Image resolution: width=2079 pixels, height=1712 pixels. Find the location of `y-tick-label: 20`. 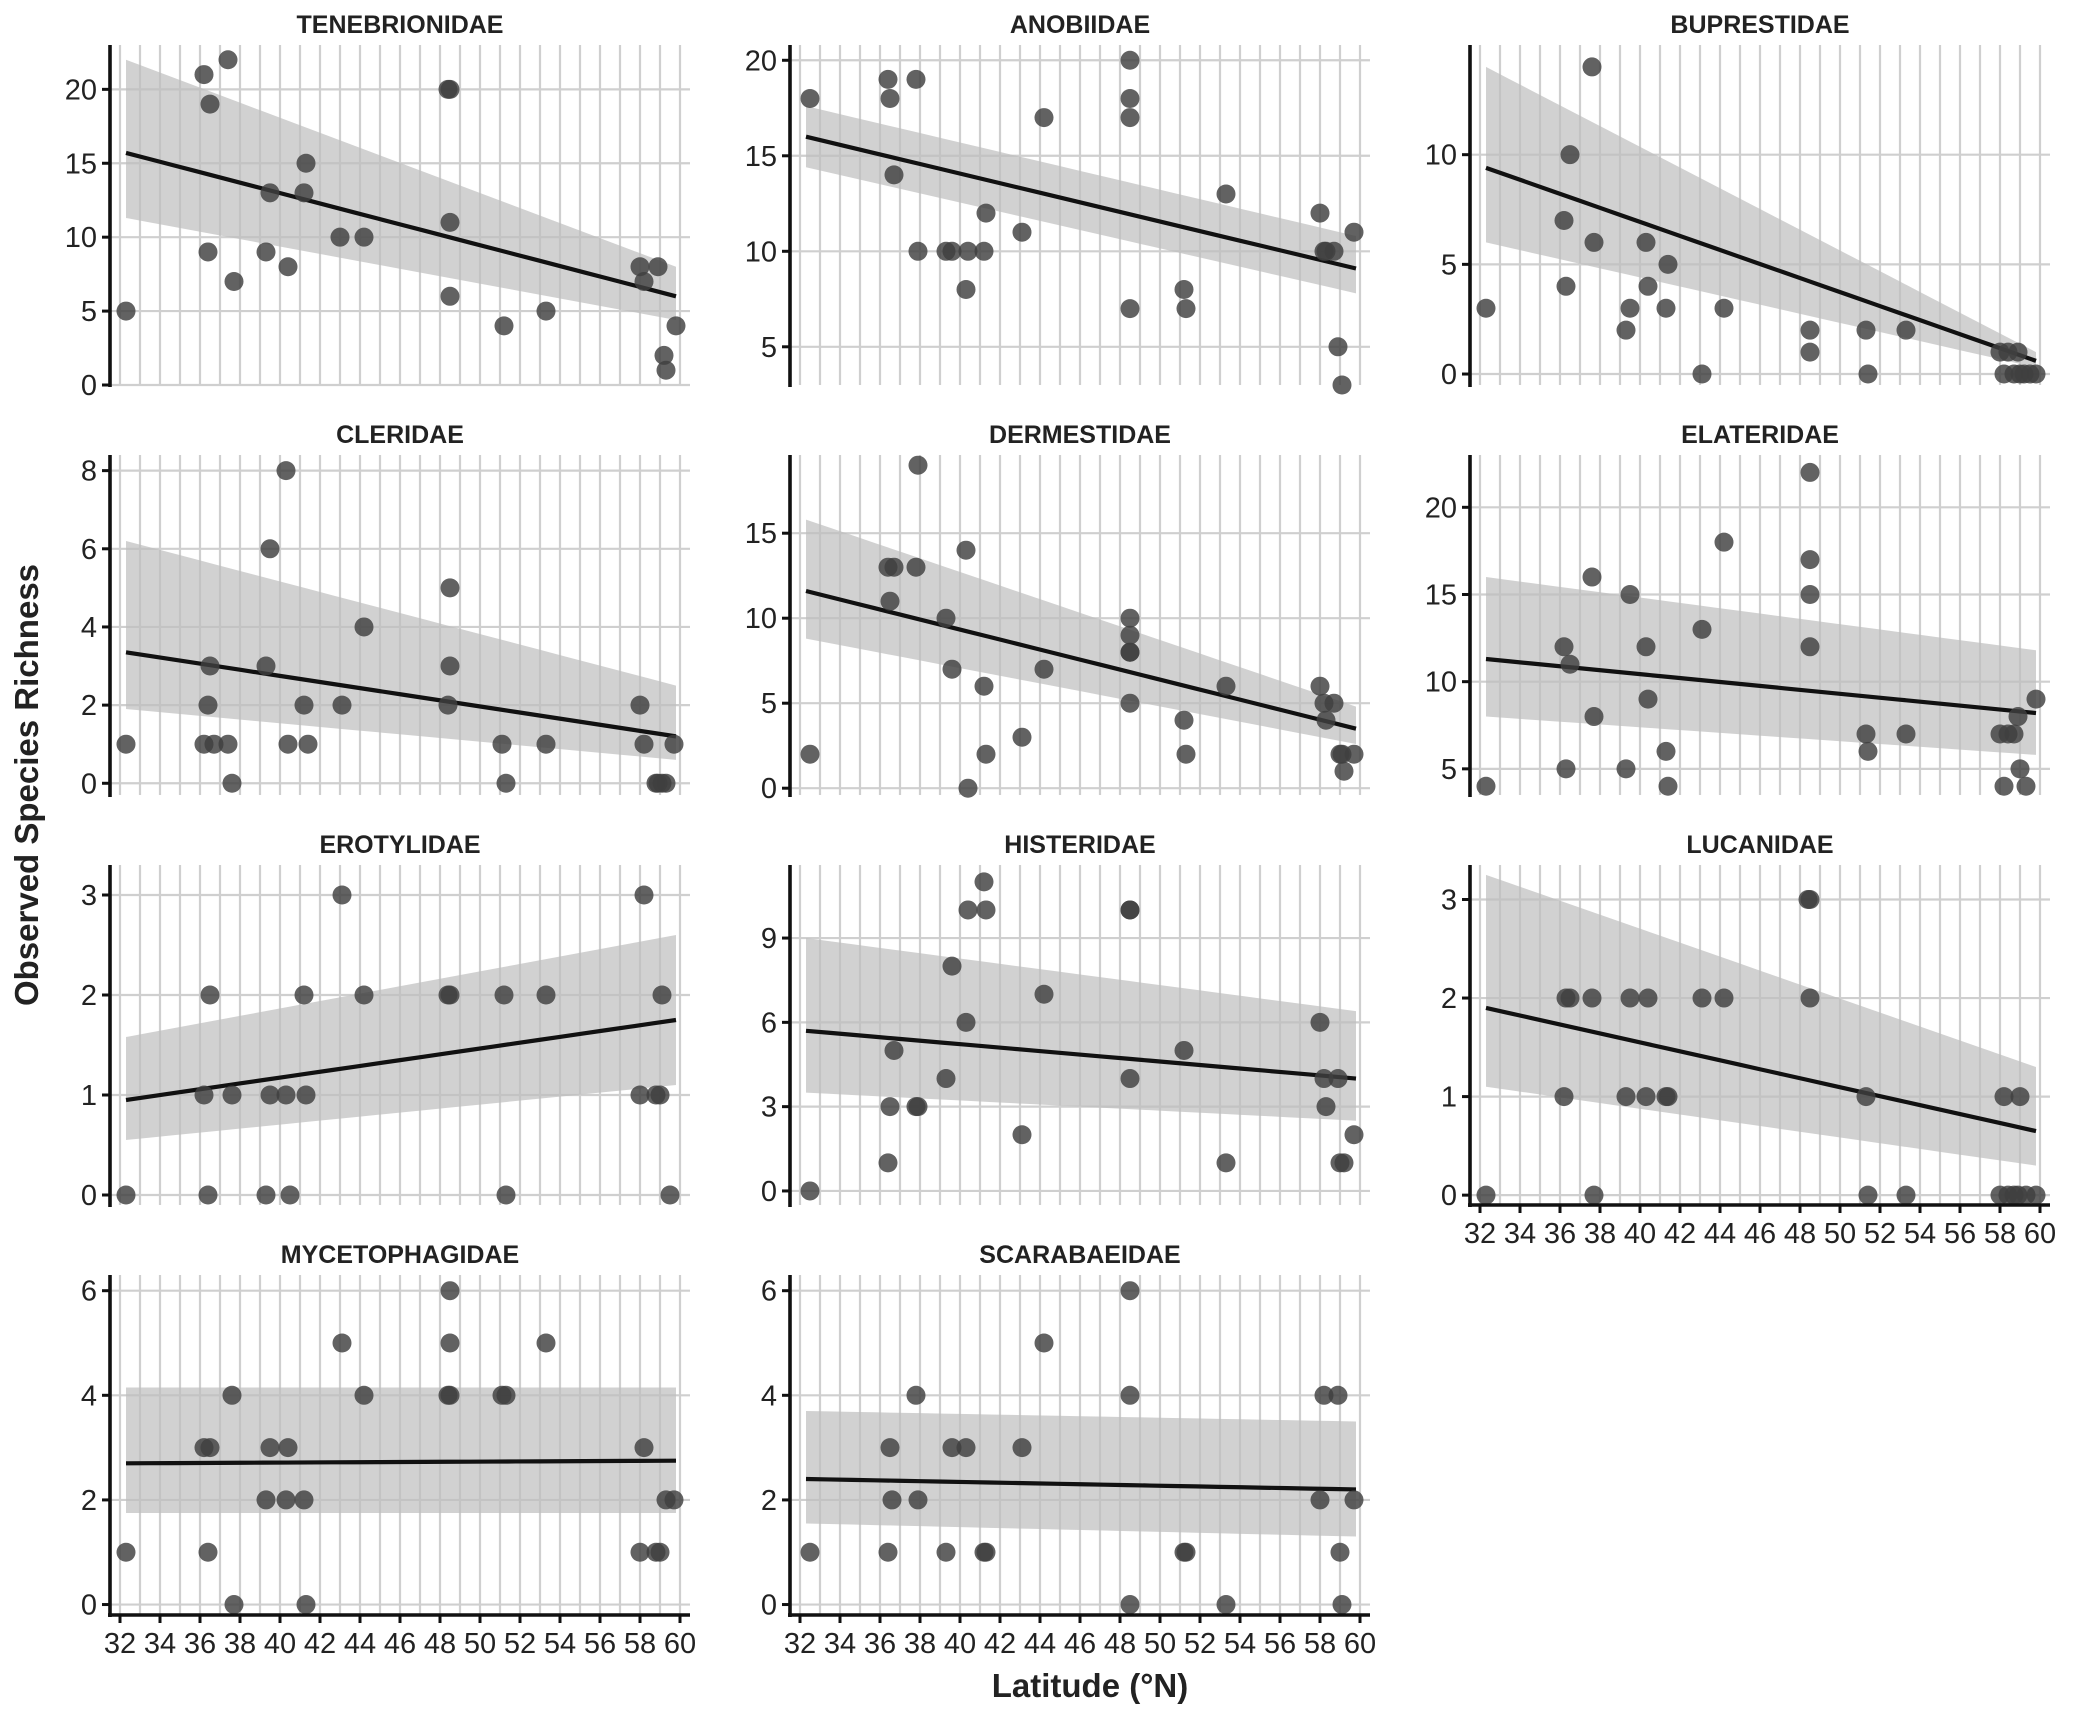

y-tick-label: 20 is located at coordinates (761, 61).